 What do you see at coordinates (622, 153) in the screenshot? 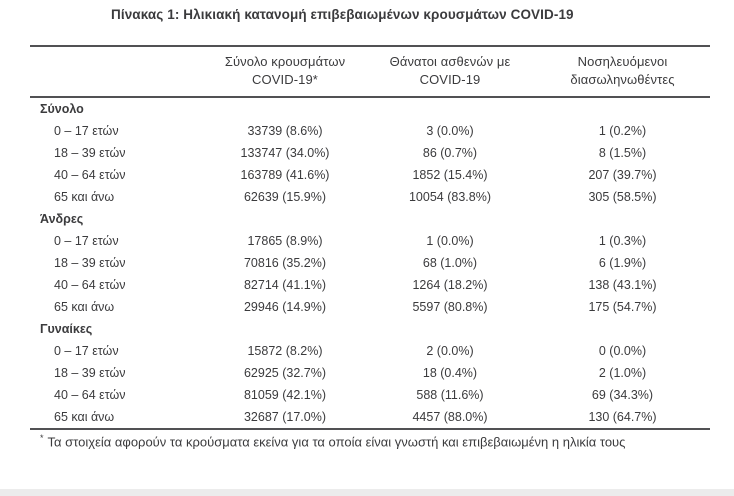
I see `hospitalized-cell: 8 (1.5%)` at bounding box center [622, 153].